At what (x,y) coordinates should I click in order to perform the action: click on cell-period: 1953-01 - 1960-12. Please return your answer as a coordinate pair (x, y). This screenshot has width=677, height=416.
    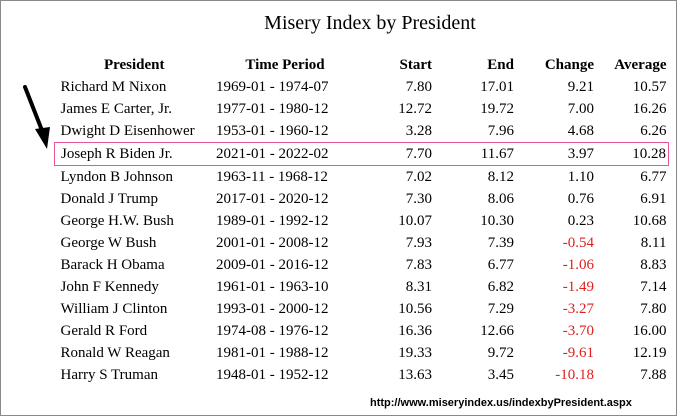
    Looking at the image, I should click on (272, 130).